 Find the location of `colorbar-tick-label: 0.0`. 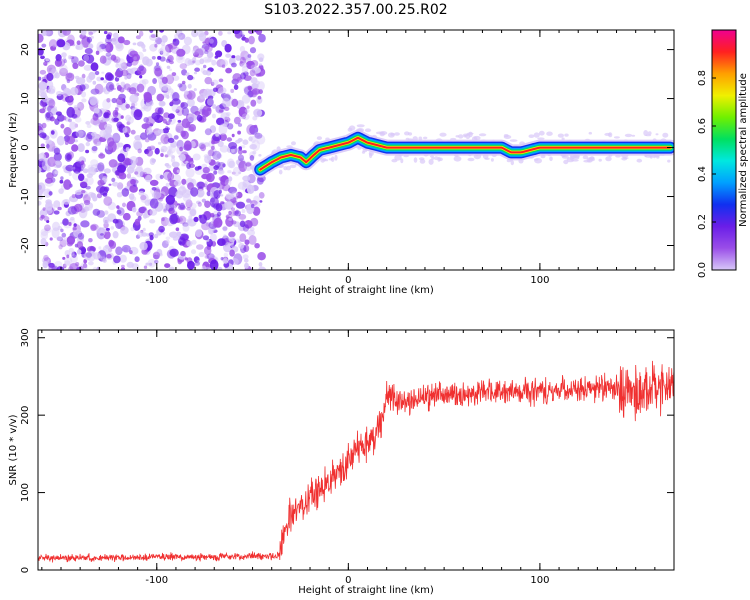

colorbar-tick-label: 0.0 is located at coordinates (702, 270).